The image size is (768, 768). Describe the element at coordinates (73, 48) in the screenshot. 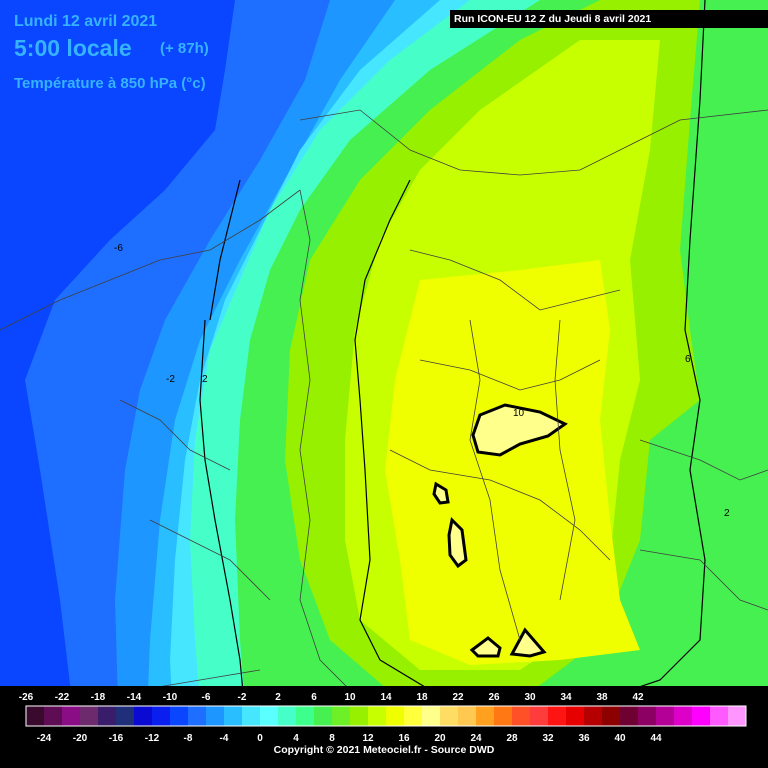

I see `forecast-time: 5:00 locale` at that location.